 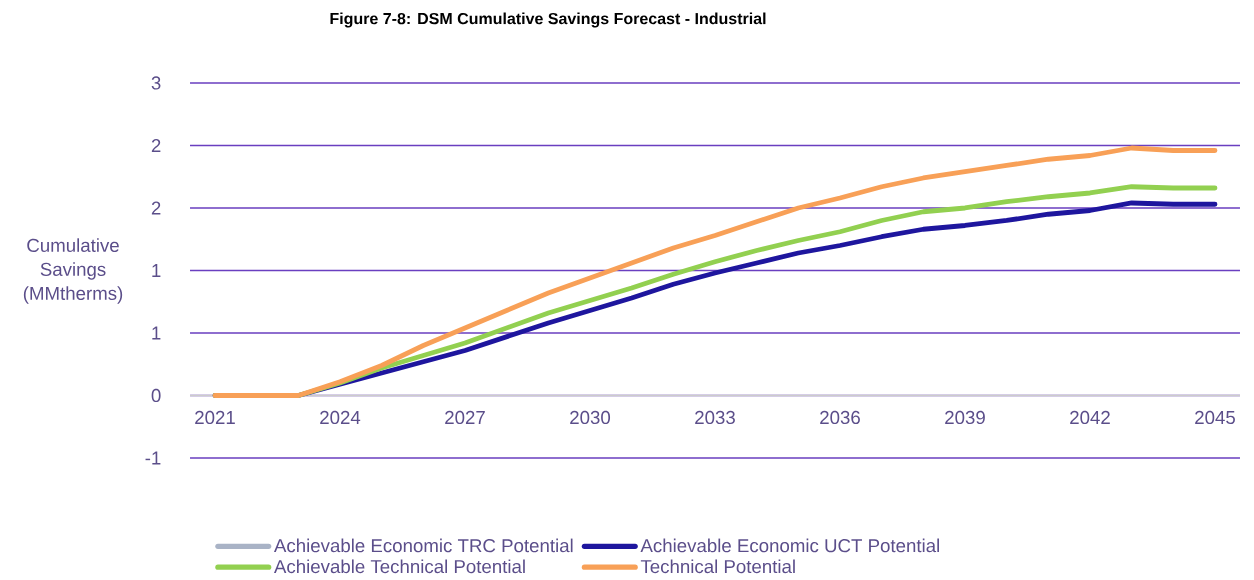 What do you see at coordinates (156, 83) in the screenshot?
I see `y-tick-label: 3` at bounding box center [156, 83].